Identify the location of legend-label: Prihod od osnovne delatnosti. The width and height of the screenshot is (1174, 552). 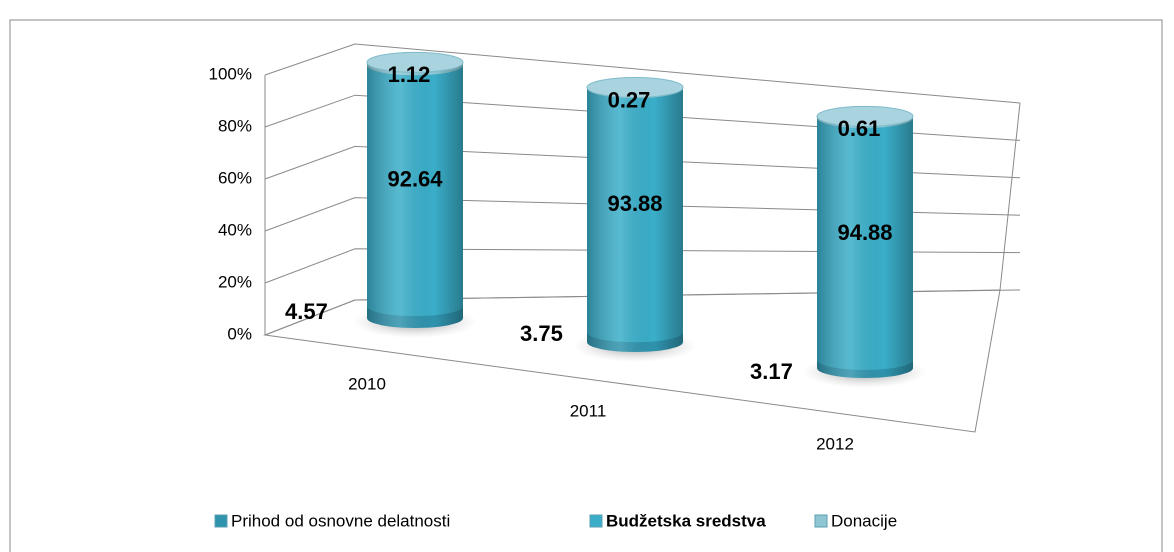
(340, 520).